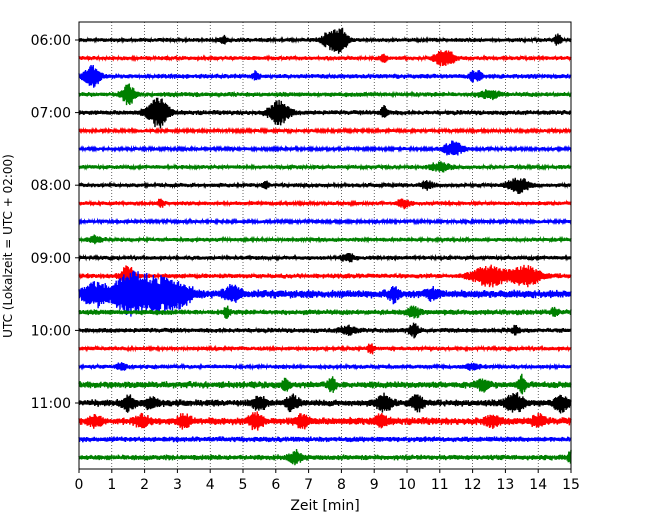  I want to click on x-tick-label: 13, so click(505, 485).